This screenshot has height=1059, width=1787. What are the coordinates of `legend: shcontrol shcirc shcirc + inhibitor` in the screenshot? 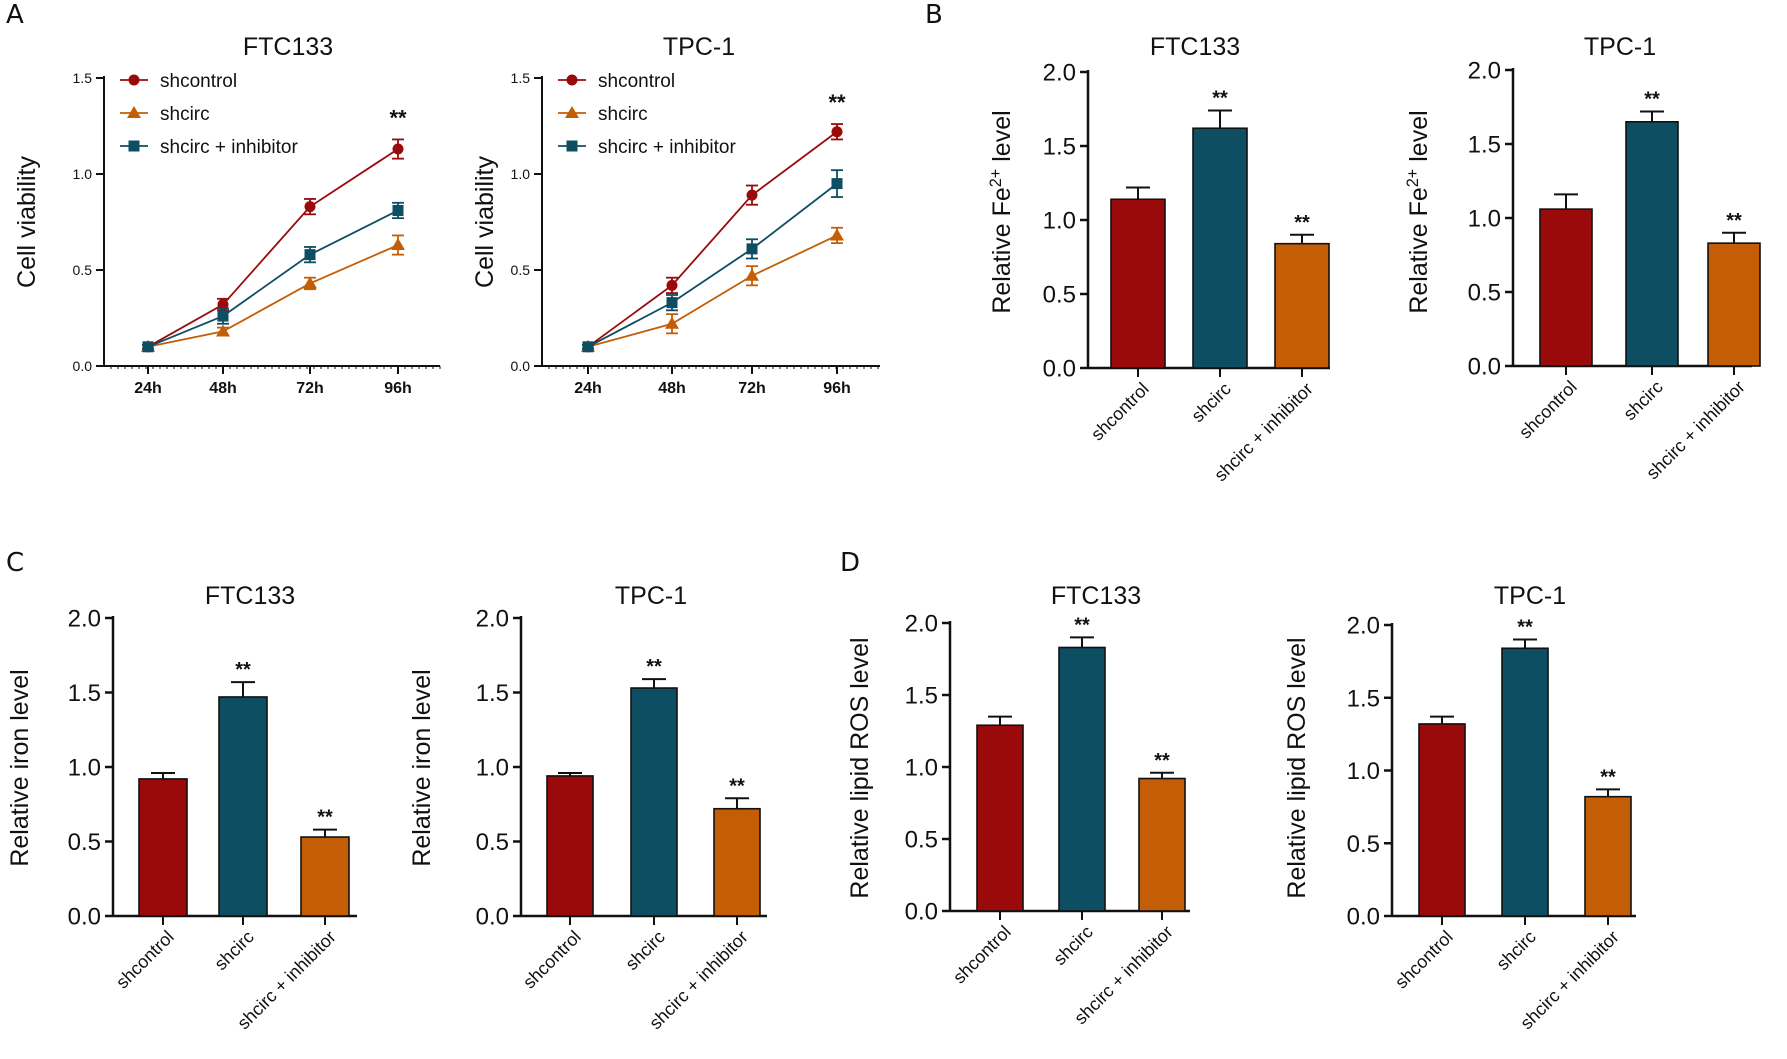 It's located at (647, 114).